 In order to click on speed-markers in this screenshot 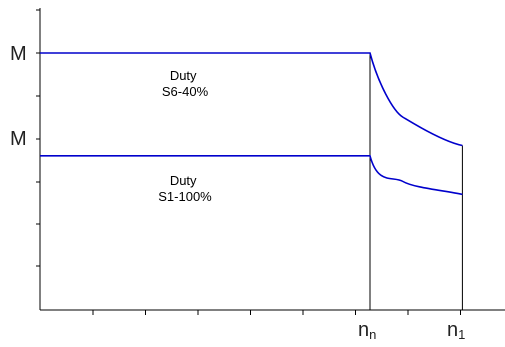, I will do `click(416, 181)`.